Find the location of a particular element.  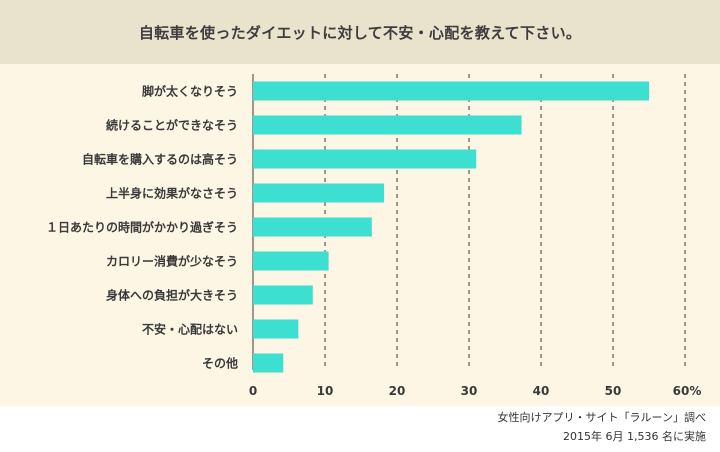

x-tick-label: 40 is located at coordinates (541, 391).